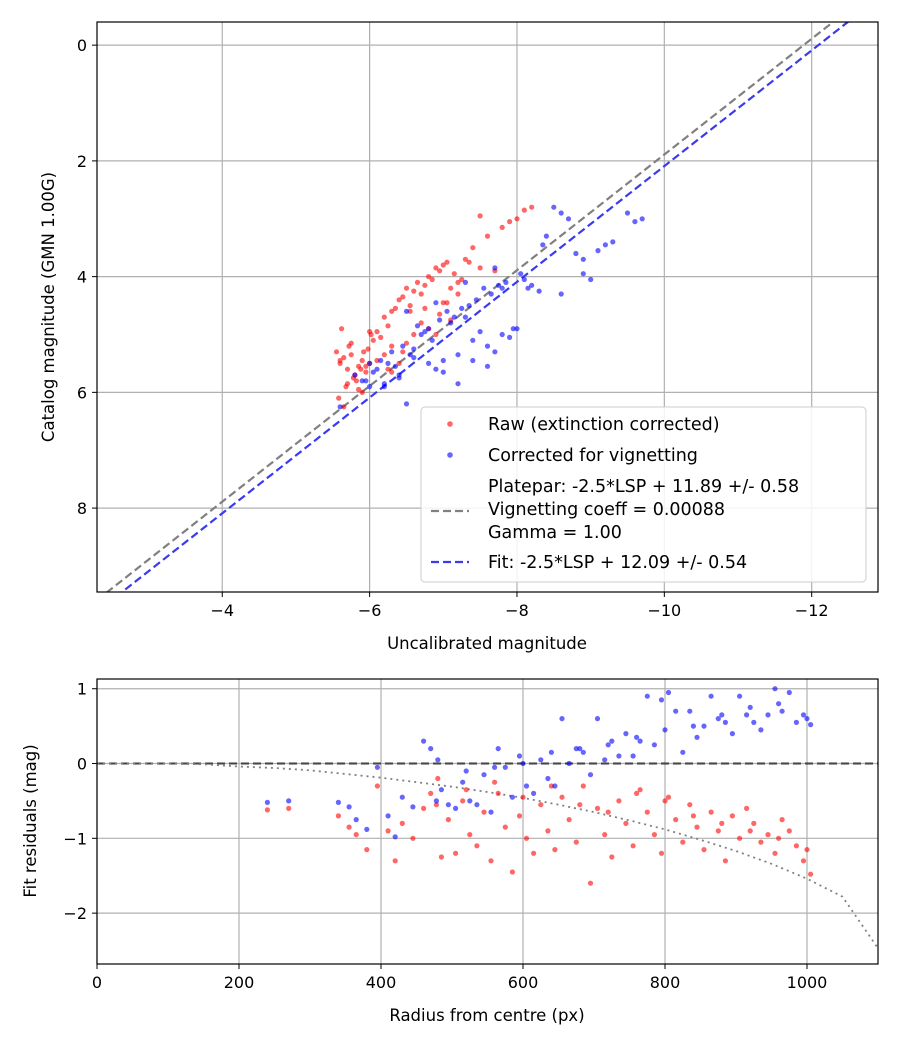 This screenshot has height=1050, width=900. Describe the element at coordinates (82, 161) in the screenshot. I see `top-y-tick-label: 2` at that location.